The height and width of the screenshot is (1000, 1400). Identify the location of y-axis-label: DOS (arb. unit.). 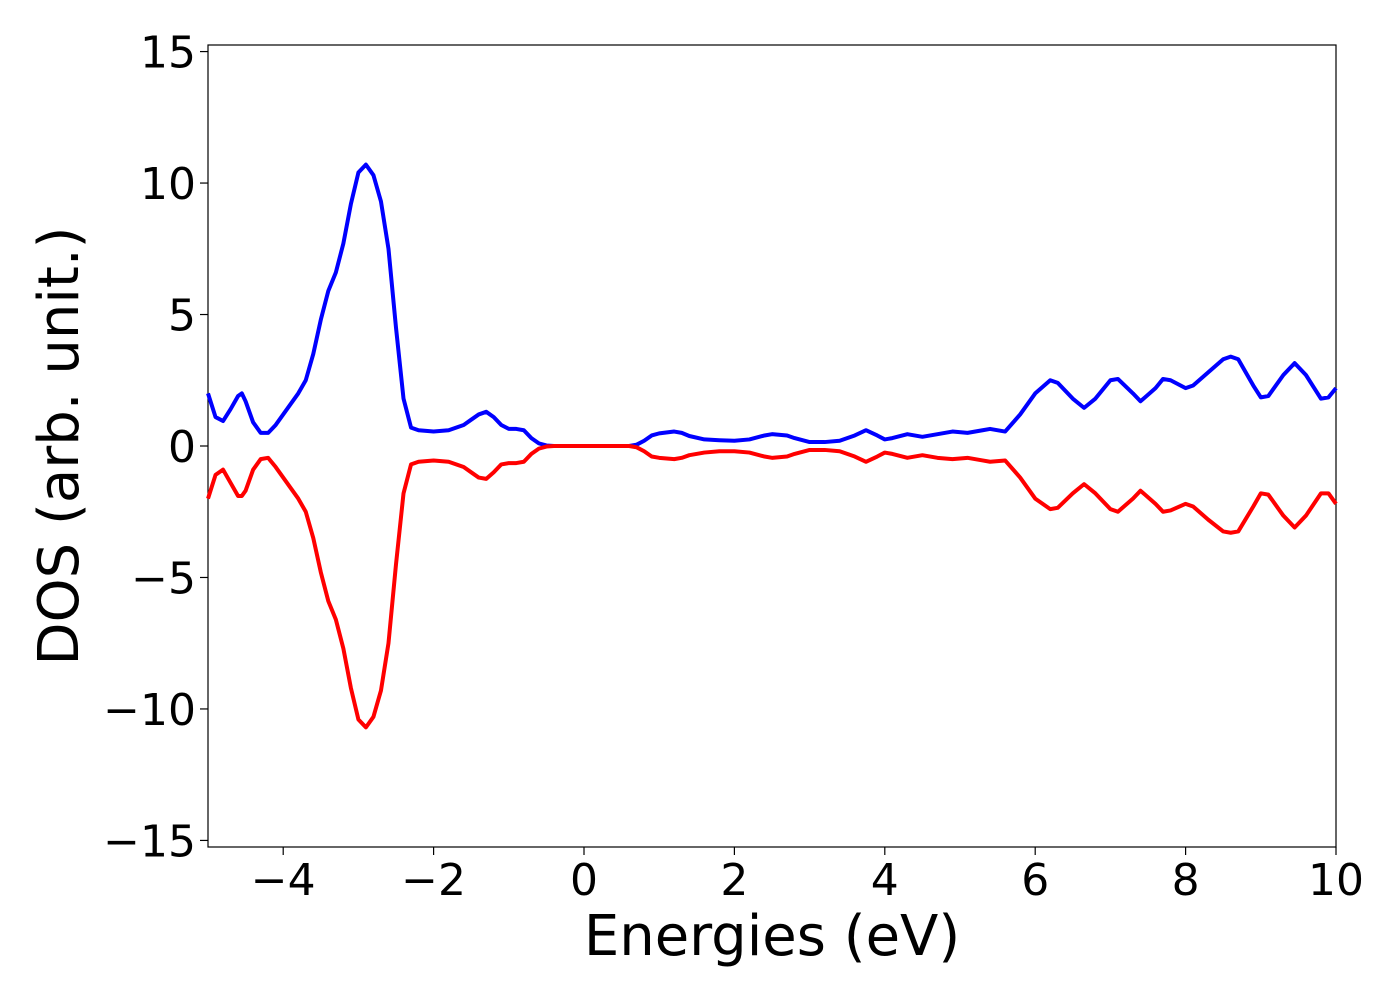
(59, 445).